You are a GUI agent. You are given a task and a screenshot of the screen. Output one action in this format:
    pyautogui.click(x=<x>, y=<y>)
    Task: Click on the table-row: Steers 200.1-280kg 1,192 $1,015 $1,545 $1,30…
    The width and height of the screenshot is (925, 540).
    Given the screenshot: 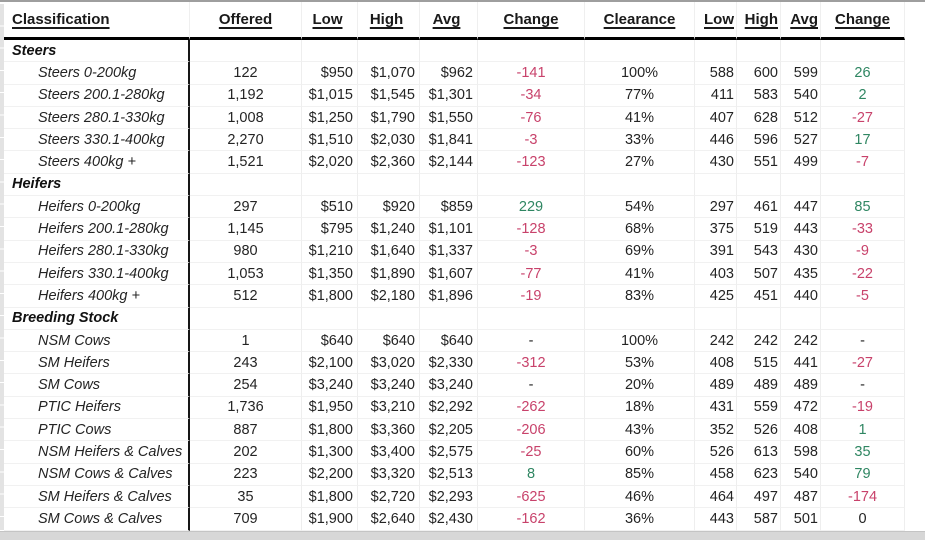 What is the action you would take?
    pyautogui.click(x=462, y=95)
    